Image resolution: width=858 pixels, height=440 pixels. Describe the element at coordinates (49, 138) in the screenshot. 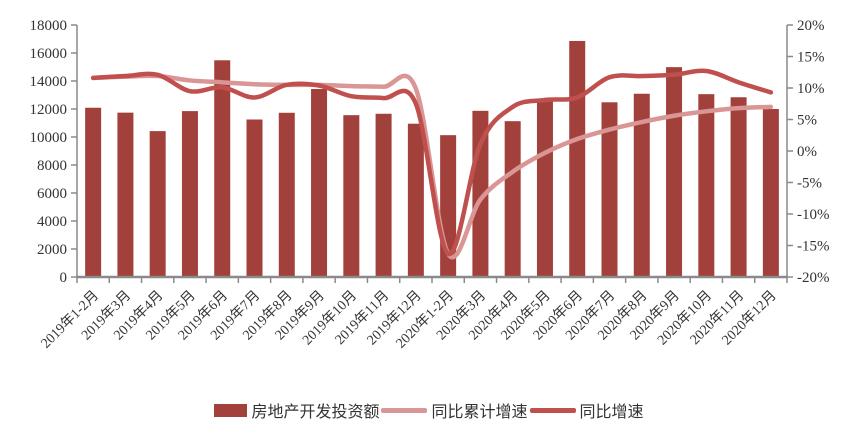

I see `y-left-tick-label: 10000` at that location.